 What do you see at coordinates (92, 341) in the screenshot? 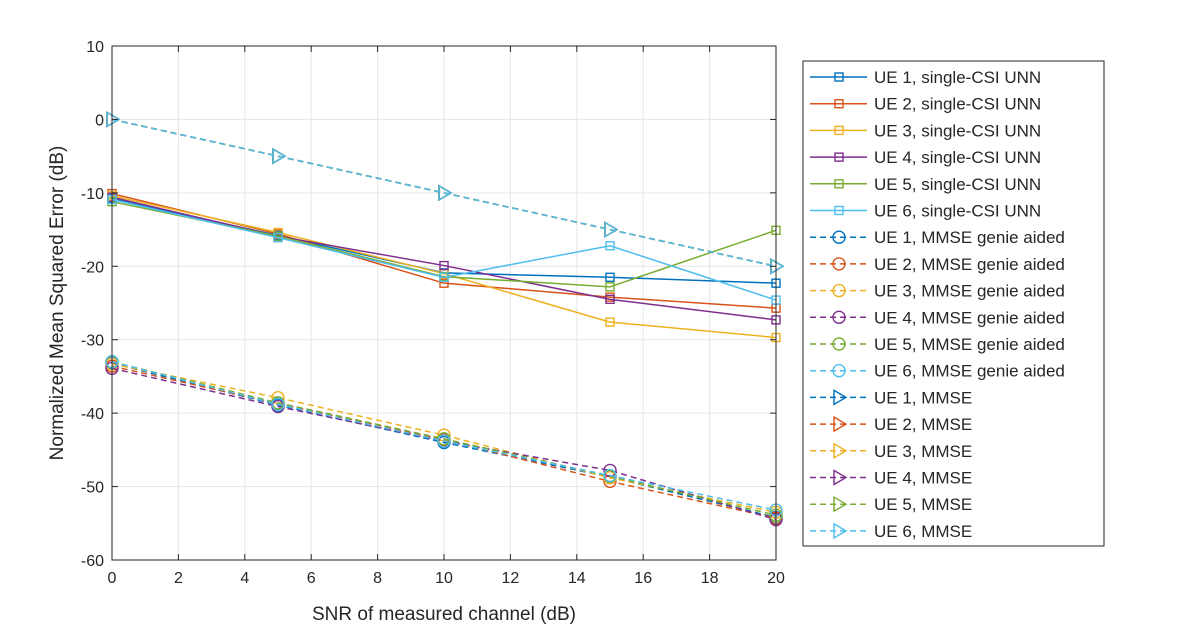
I see `y-tick-label: -30` at bounding box center [92, 341].